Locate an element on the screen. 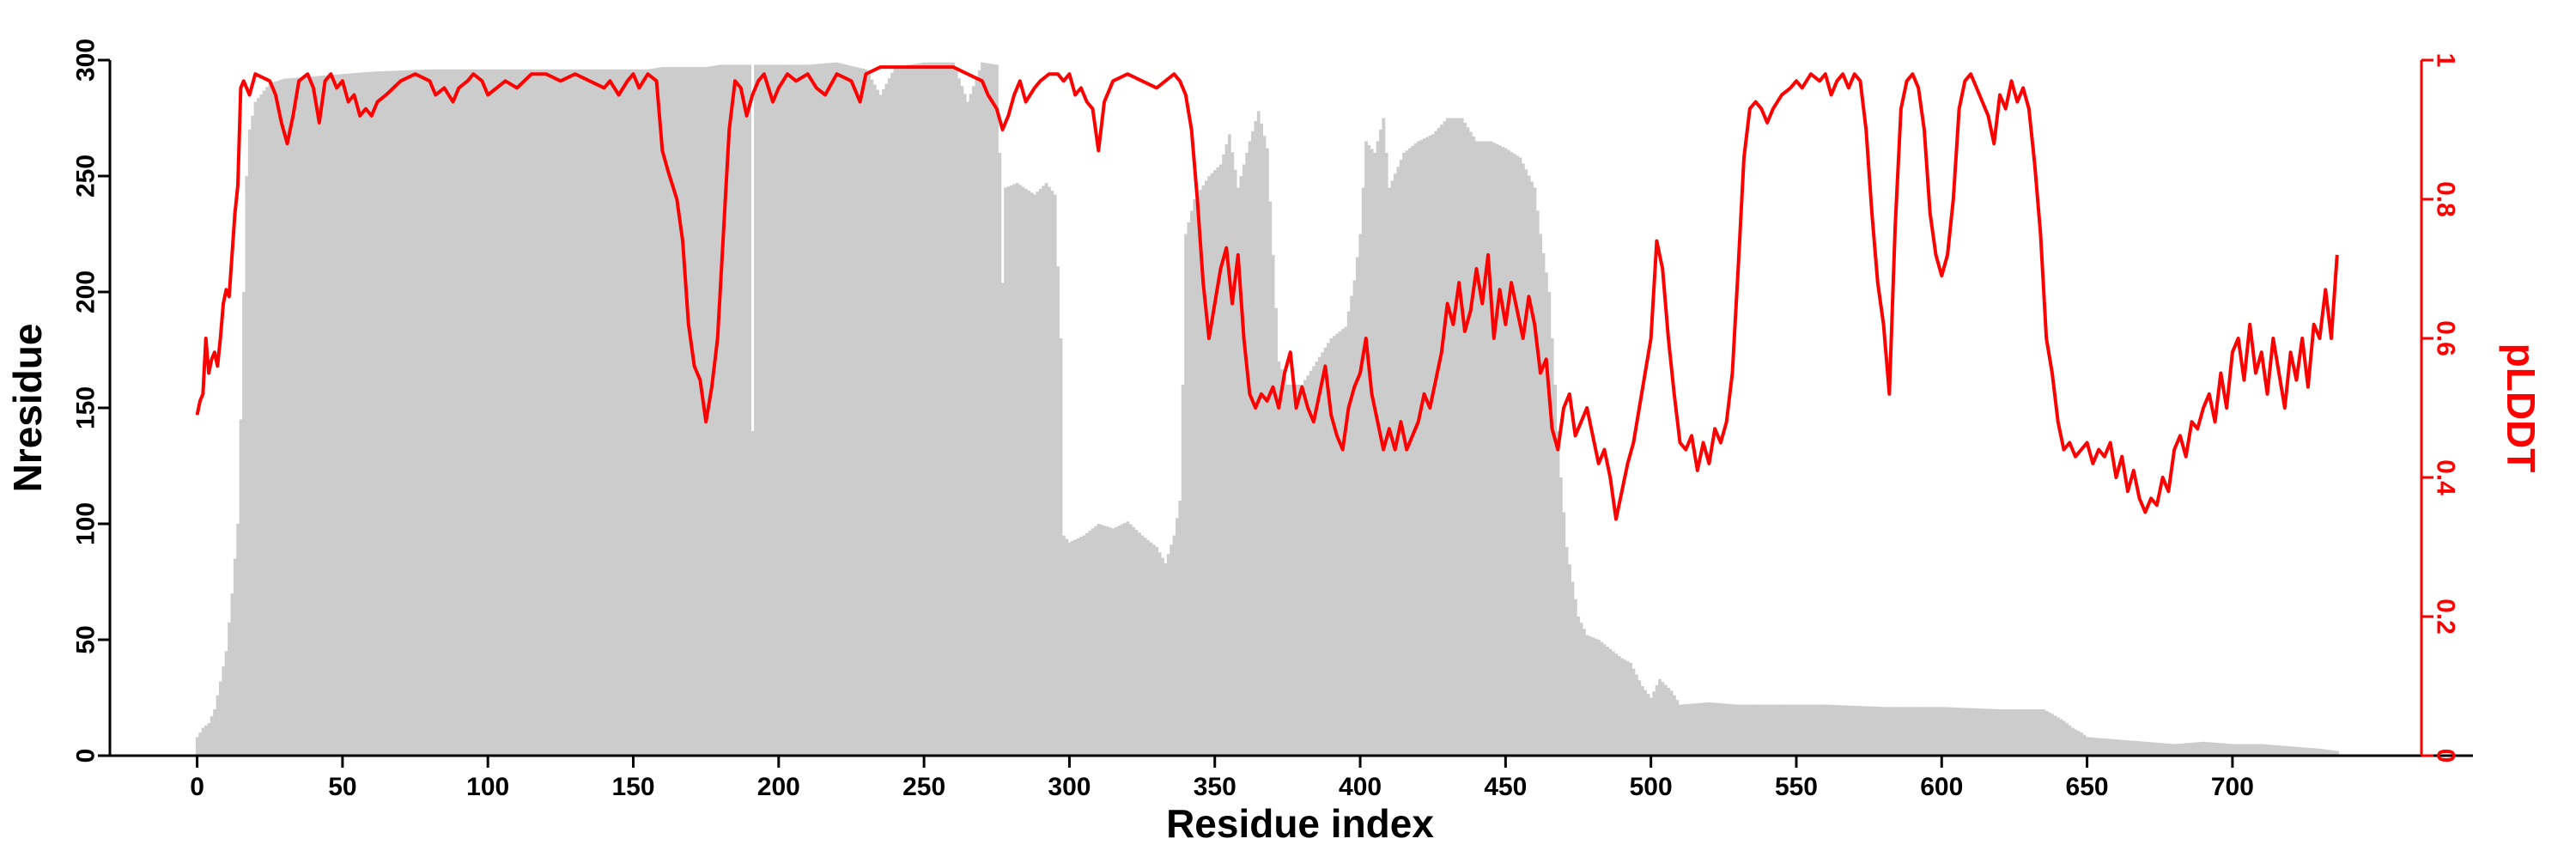 This screenshot has height=863, width=2576. y-tick-label: 50 is located at coordinates (86, 639).